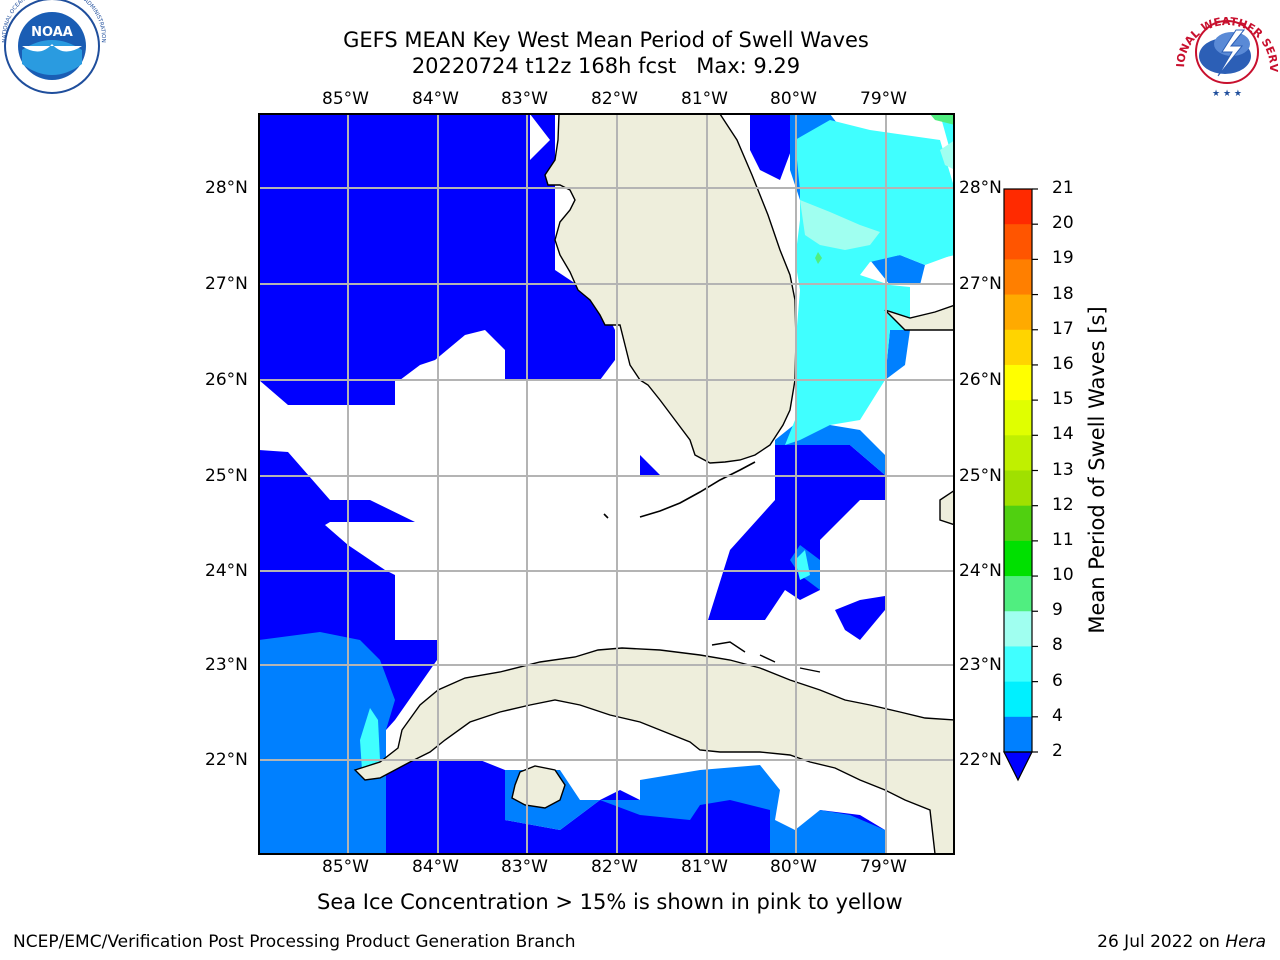 The width and height of the screenshot is (1280, 960). What do you see at coordinates (1063, 539) in the screenshot?
I see `colorbar-tick-label: 11` at bounding box center [1063, 539].